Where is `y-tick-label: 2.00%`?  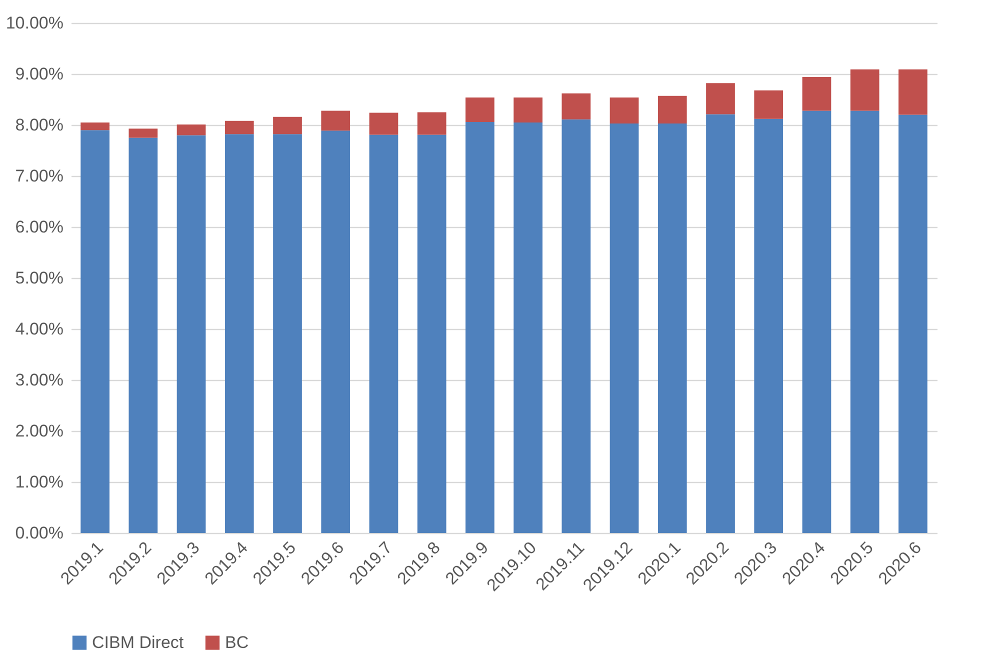
y-tick-label: 2.00% is located at coordinates (39, 431).